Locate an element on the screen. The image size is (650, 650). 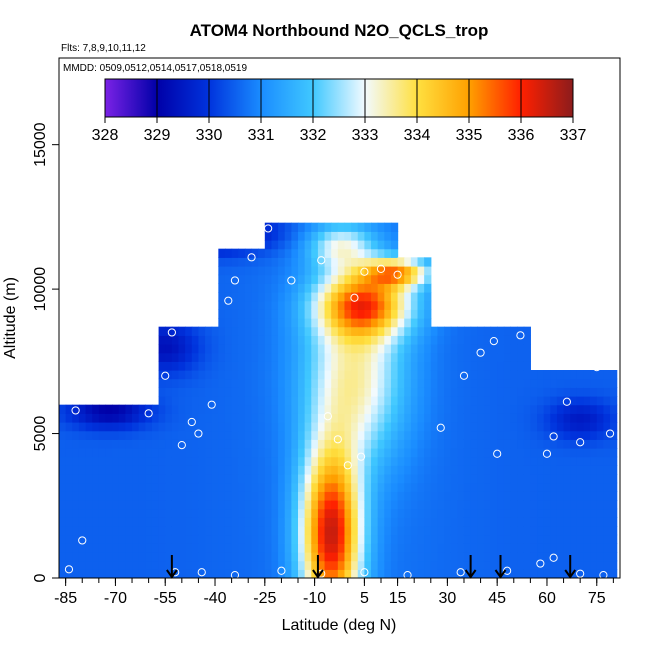
y-tick-label: 5000 is located at coordinates (40, 434).